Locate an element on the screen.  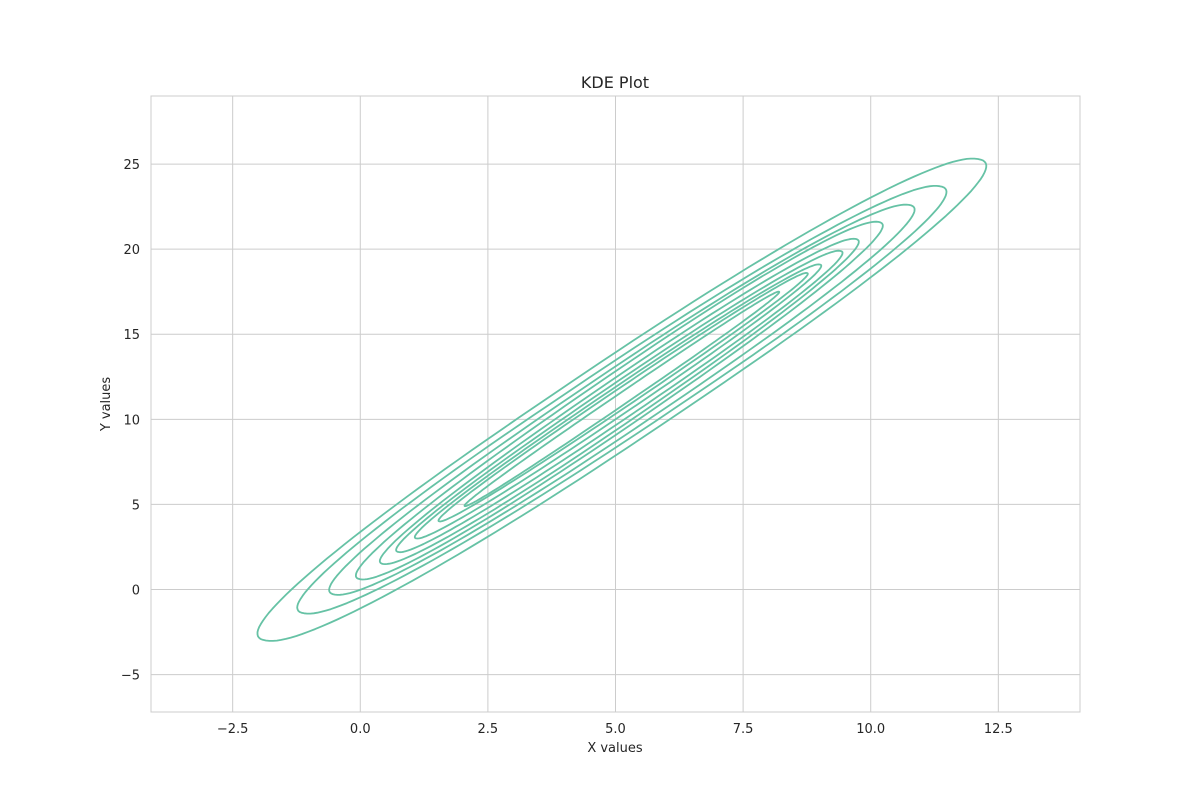
x-tick-label: 5.0 is located at coordinates (615, 729).